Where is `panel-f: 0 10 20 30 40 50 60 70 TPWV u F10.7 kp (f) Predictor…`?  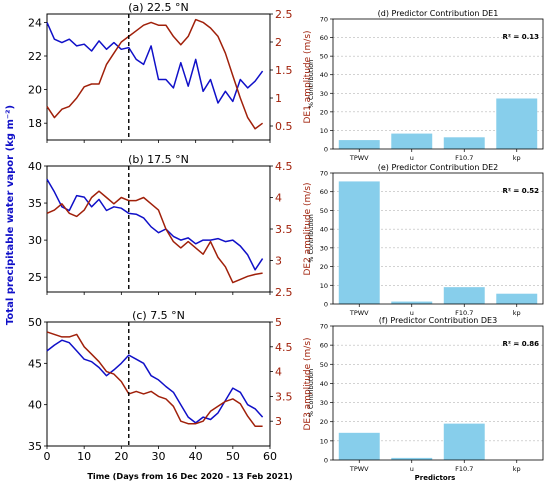 panel-f: 0 10 20 30 40 50 60 70 TPWV u F10.7 kp (f) Predictor… is located at coordinates (425, 394).